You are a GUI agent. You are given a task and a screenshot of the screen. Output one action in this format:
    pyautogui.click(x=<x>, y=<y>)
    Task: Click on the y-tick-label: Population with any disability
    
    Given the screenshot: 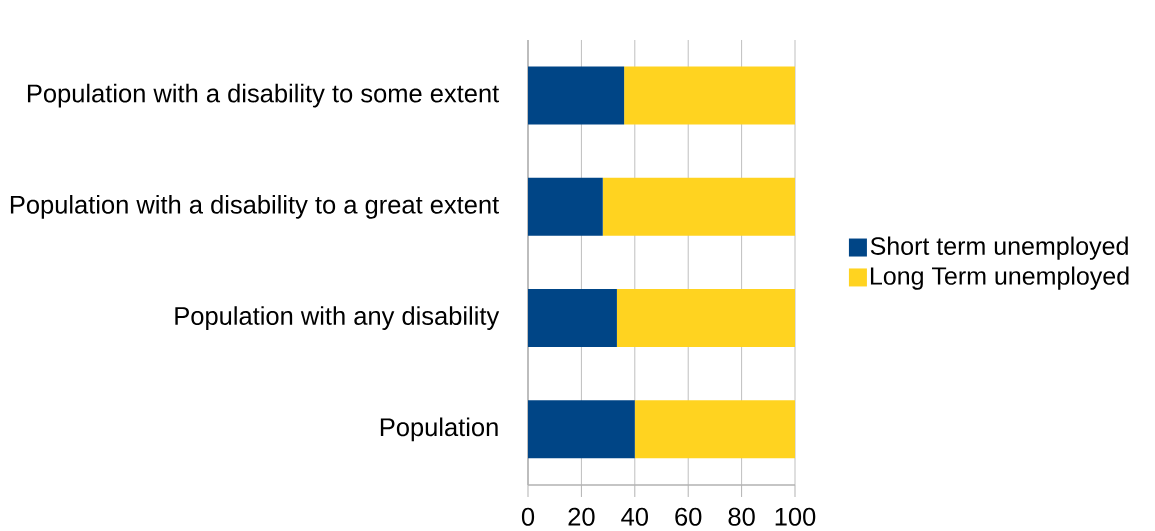 What is the action you would take?
    pyautogui.click(x=337, y=318)
    